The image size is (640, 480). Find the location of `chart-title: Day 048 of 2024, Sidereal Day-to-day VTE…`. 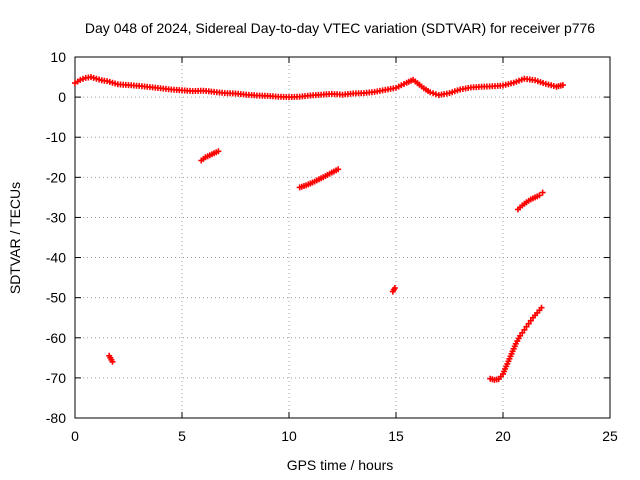

chart-title: Day 048 of 2024, Sidereal Day-to-day VTE… is located at coordinates (340, 28).